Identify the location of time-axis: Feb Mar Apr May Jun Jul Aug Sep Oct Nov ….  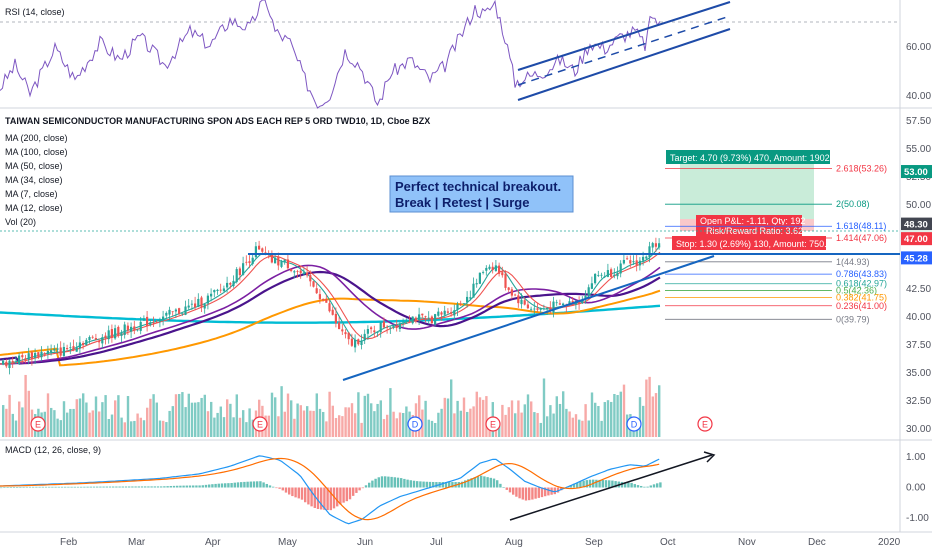
(466, 539).